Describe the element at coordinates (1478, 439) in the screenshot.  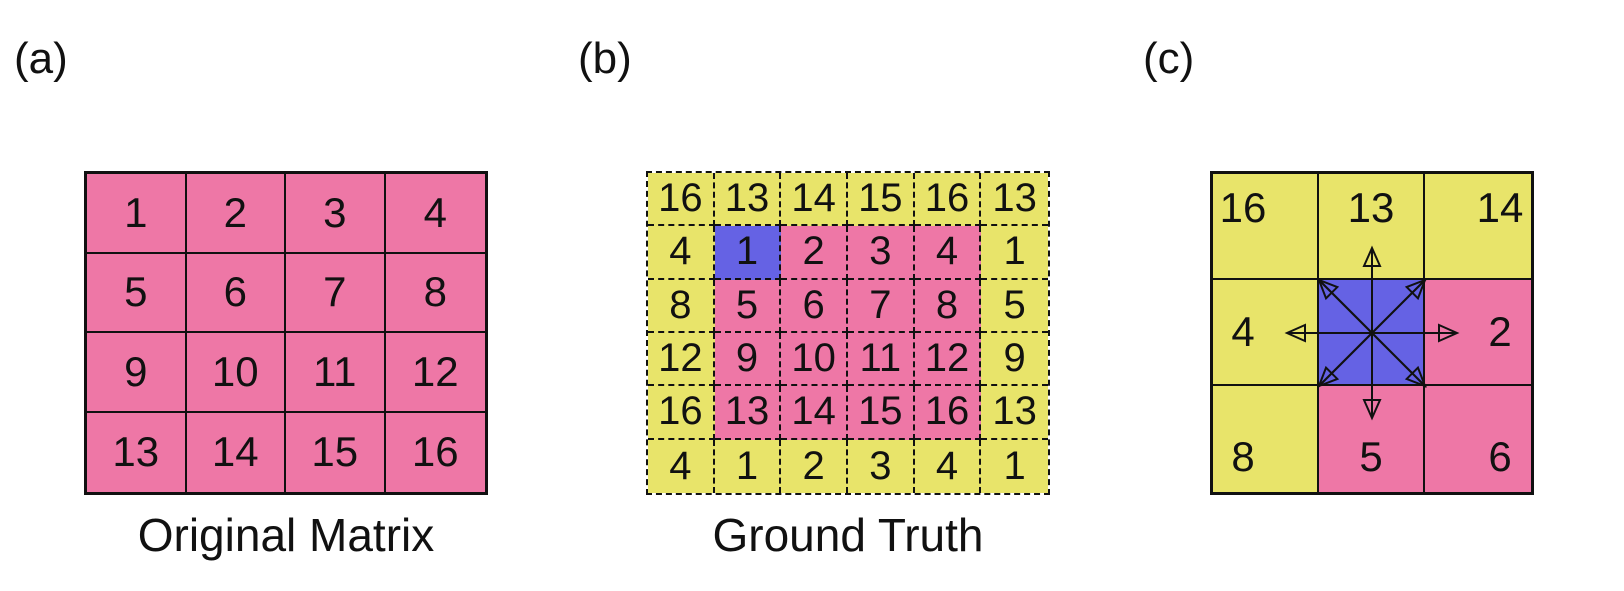
I see `neighbor-cell: 6` at that location.